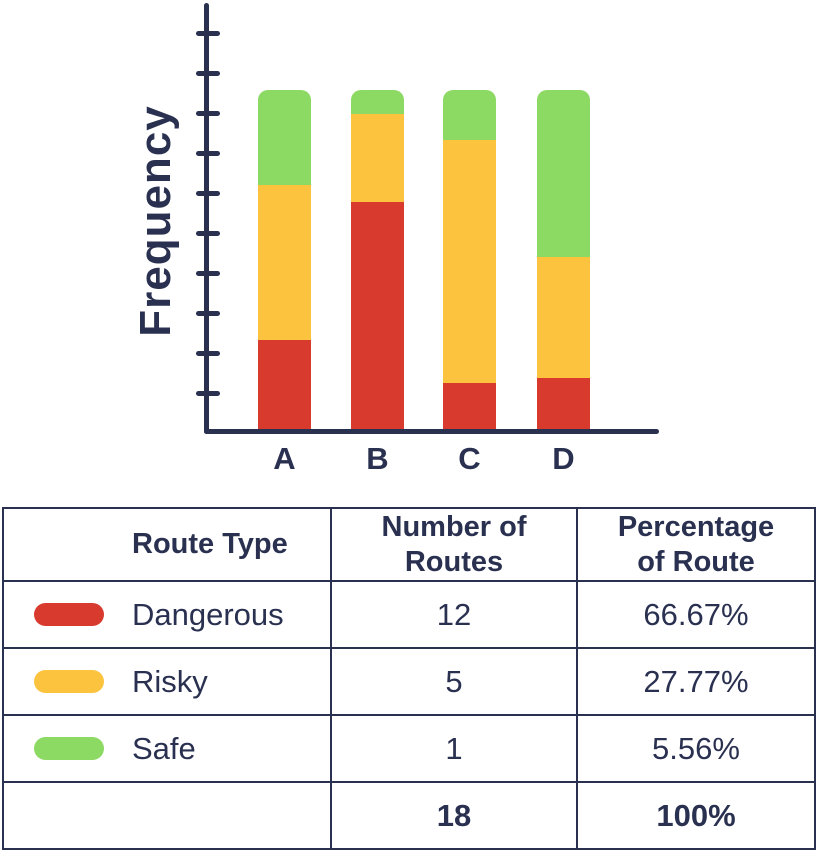 Image resolution: width=816 pixels, height=853 pixels. What do you see at coordinates (431, 431) in the screenshot?
I see `x-axis-line` at bounding box center [431, 431].